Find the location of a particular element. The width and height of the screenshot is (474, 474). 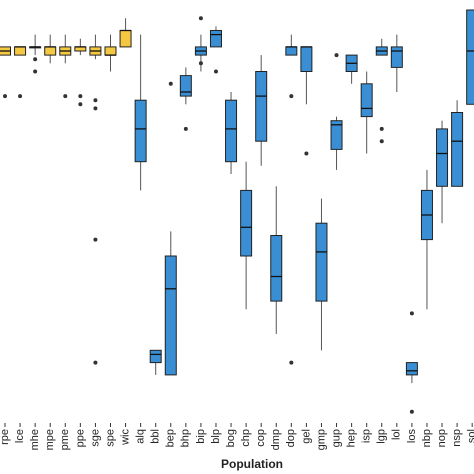

x-tick-label: bep is located at coordinates (171, 438).